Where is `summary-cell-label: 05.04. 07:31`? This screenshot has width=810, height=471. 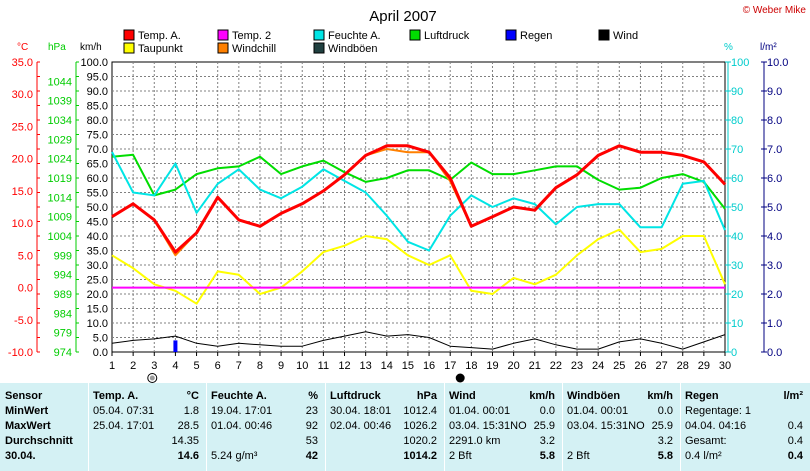
summary-cell-label: 05.04. 07:31 is located at coordinates (124, 411).